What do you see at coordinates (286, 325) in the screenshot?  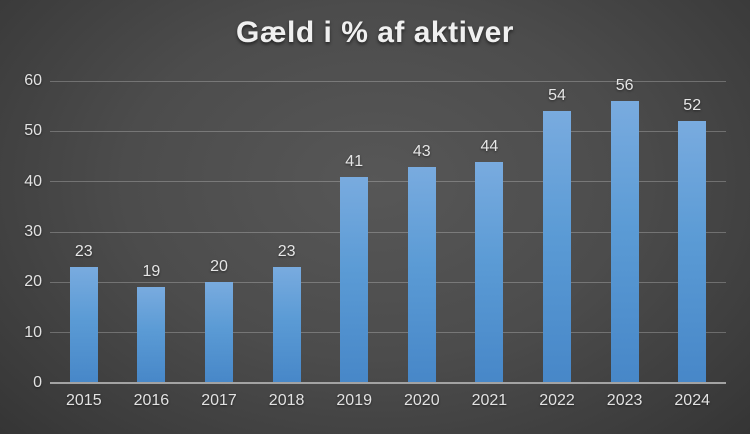 I see `bar-2018` at bounding box center [286, 325].